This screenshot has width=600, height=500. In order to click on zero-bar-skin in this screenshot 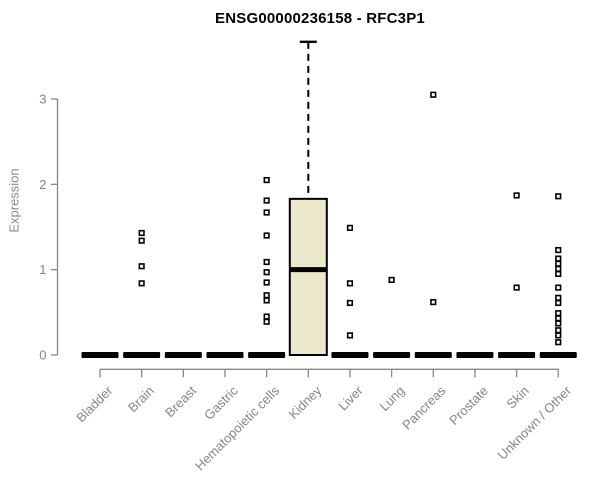, I will do `click(517, 355)`.